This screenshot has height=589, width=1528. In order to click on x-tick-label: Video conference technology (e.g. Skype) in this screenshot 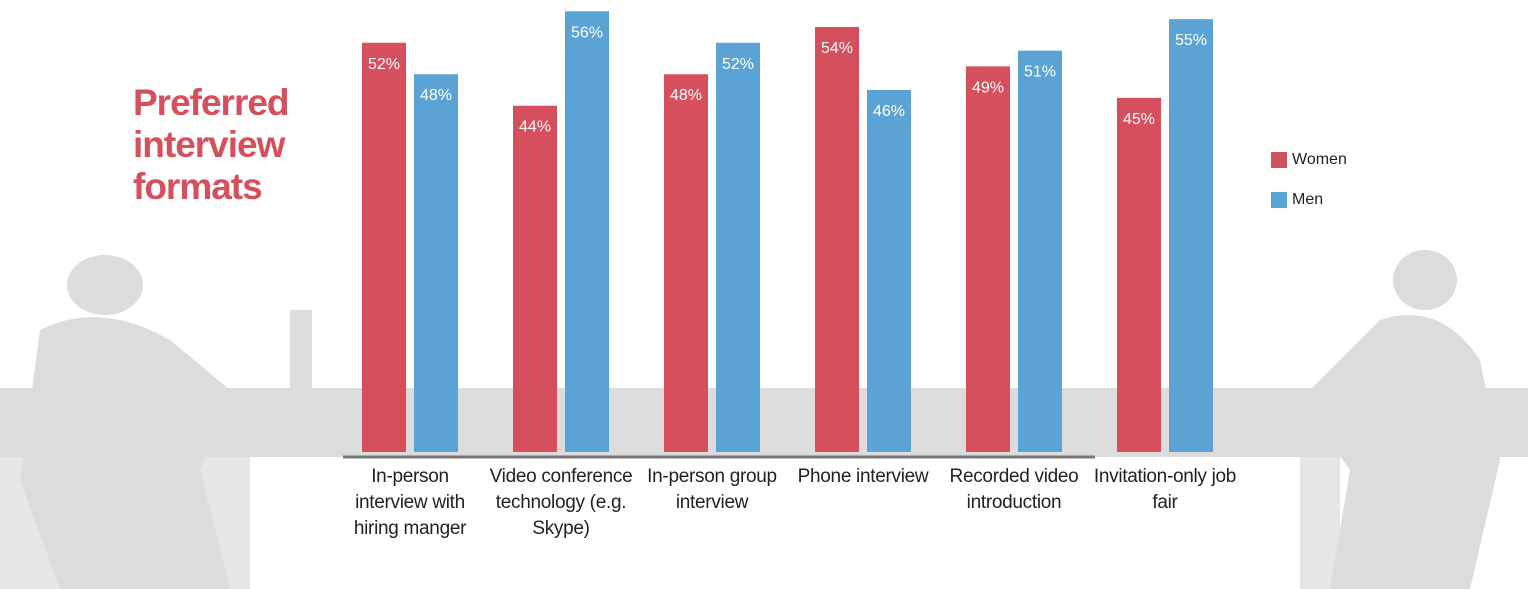, I will do `click(561, 502)`.